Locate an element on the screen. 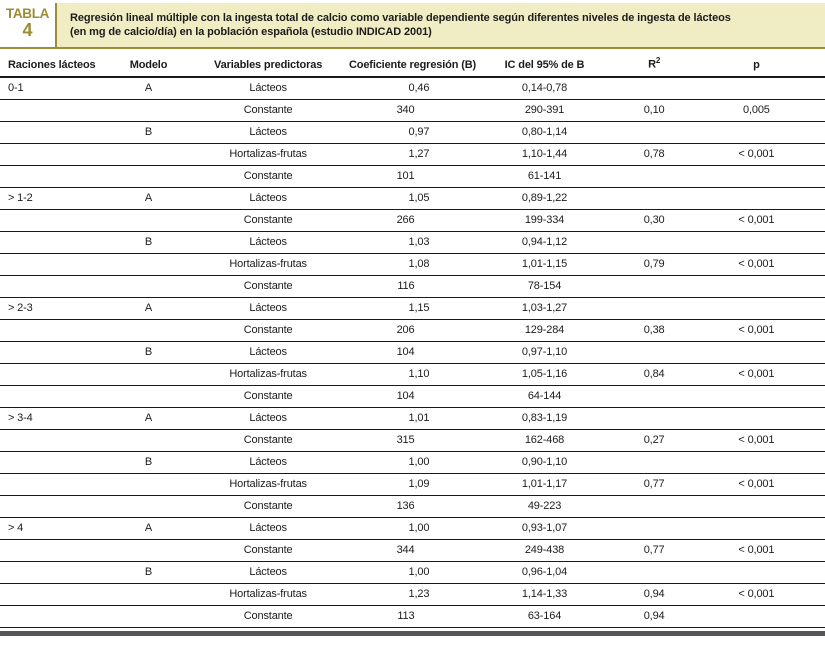 The image size is (825, 647). cell-coeficiente: 0,46 is located at coordinates (412, 88).